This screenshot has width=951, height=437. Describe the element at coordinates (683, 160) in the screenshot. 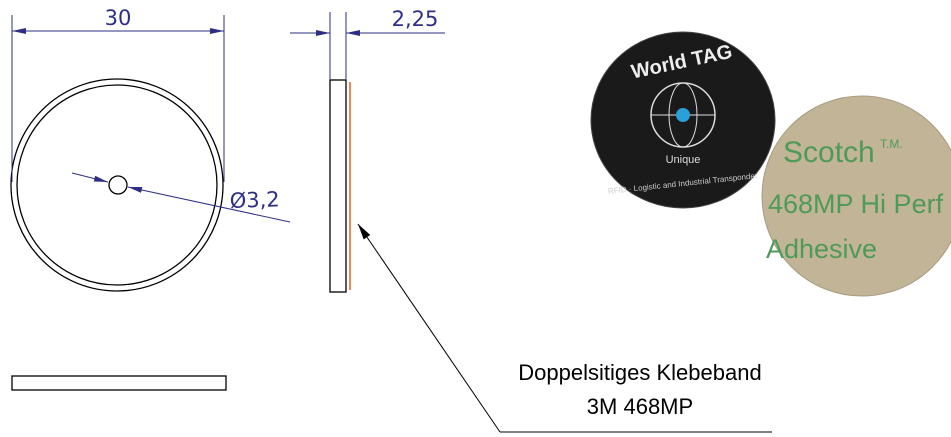

I see `photo-text: Unique` at that location.